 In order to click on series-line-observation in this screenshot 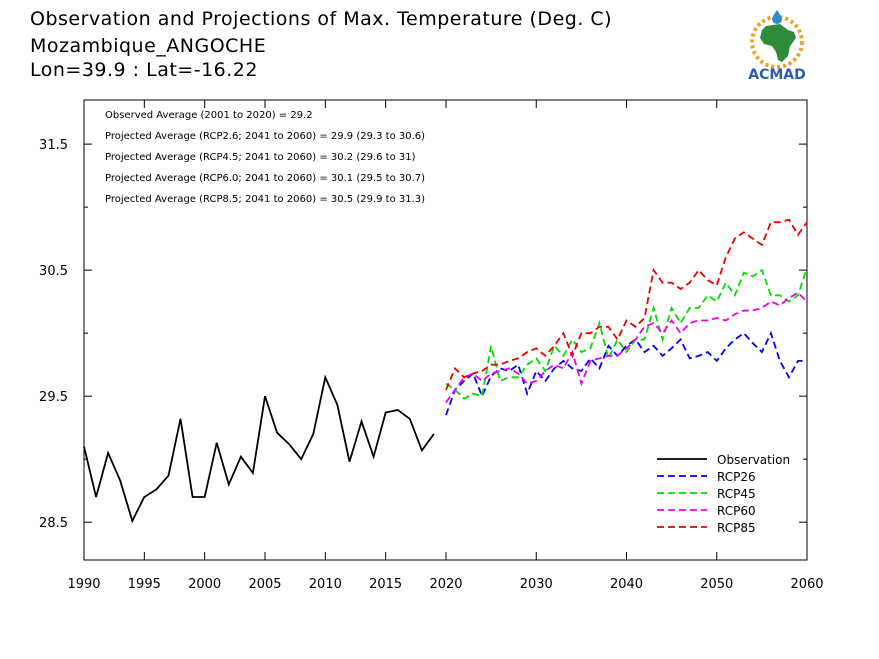, I will do `click(259, 449)`.